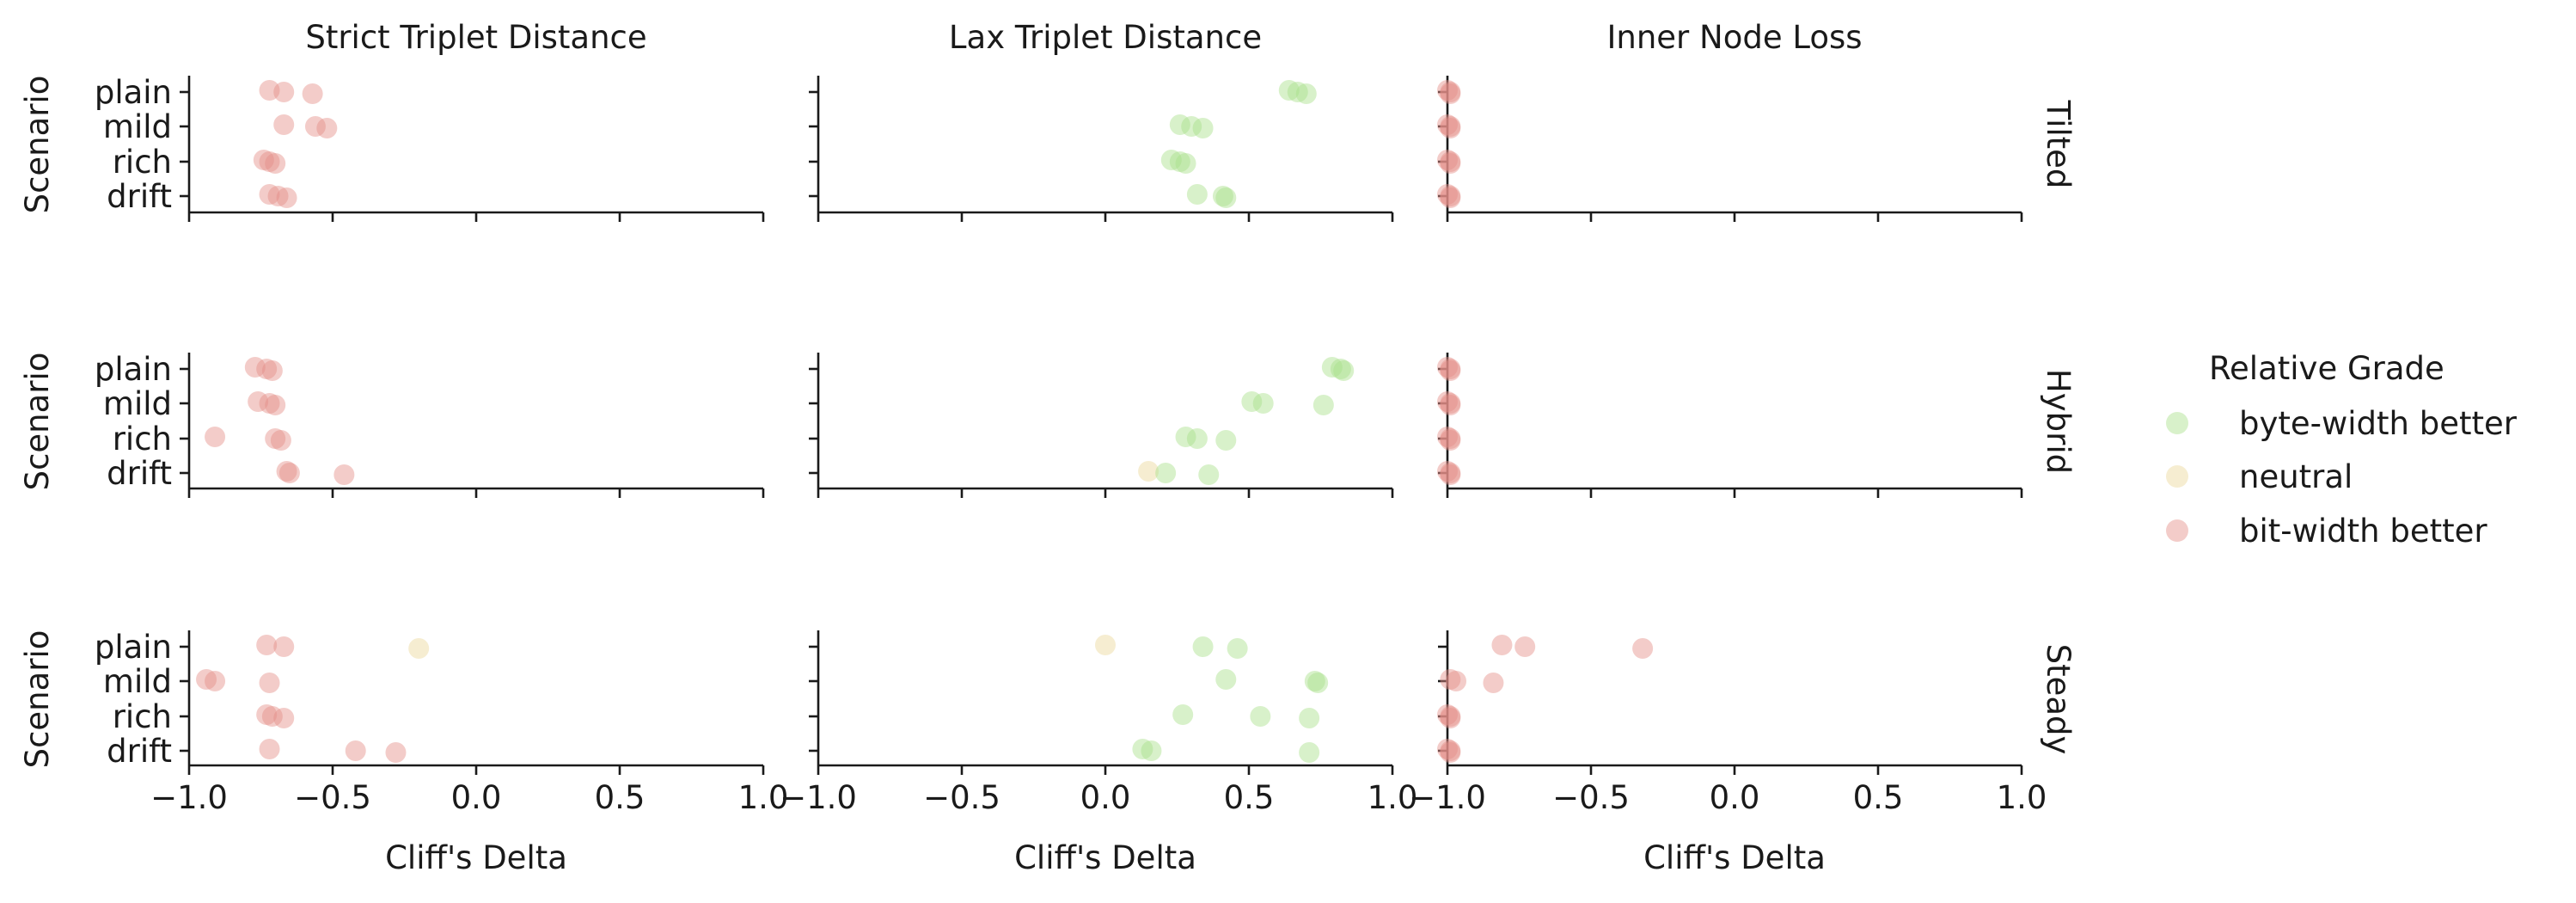 The height and width of the screenshot is (903, 2576). I want to click on column-title: Strict Triplet Distance, so click(475, 37).